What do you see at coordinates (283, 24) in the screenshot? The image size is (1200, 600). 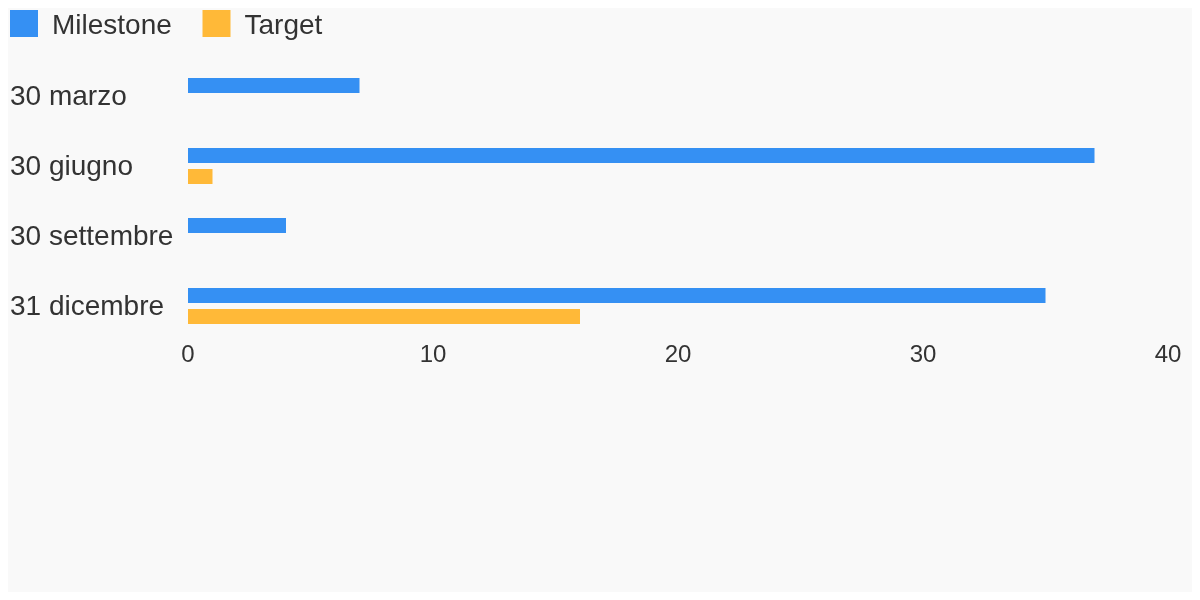 I see `legend-label: Target` at bounding box center [283, 24].